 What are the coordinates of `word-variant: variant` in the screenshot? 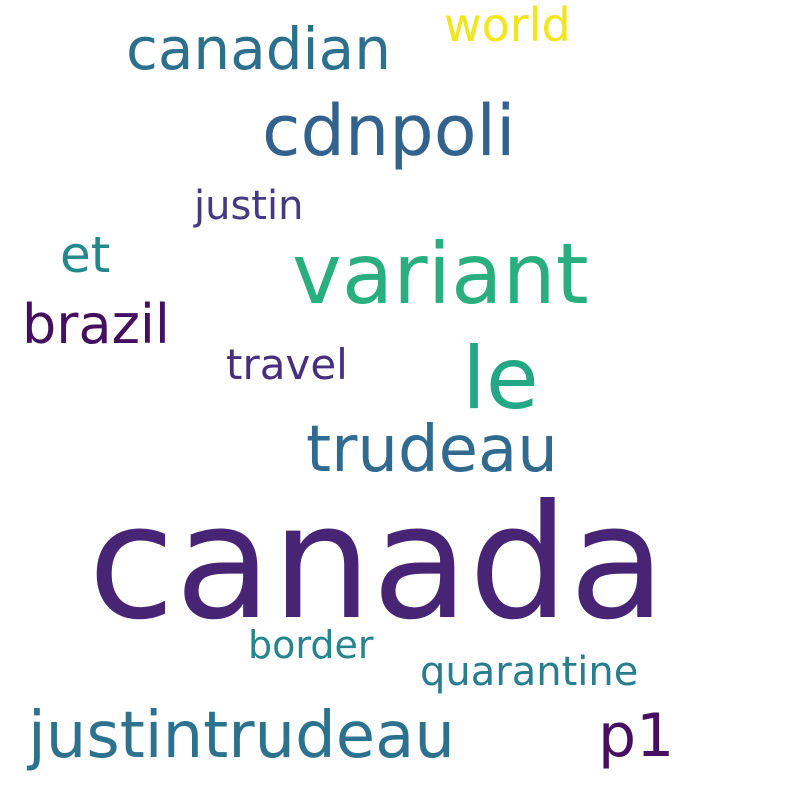 It's located at (440, 274).